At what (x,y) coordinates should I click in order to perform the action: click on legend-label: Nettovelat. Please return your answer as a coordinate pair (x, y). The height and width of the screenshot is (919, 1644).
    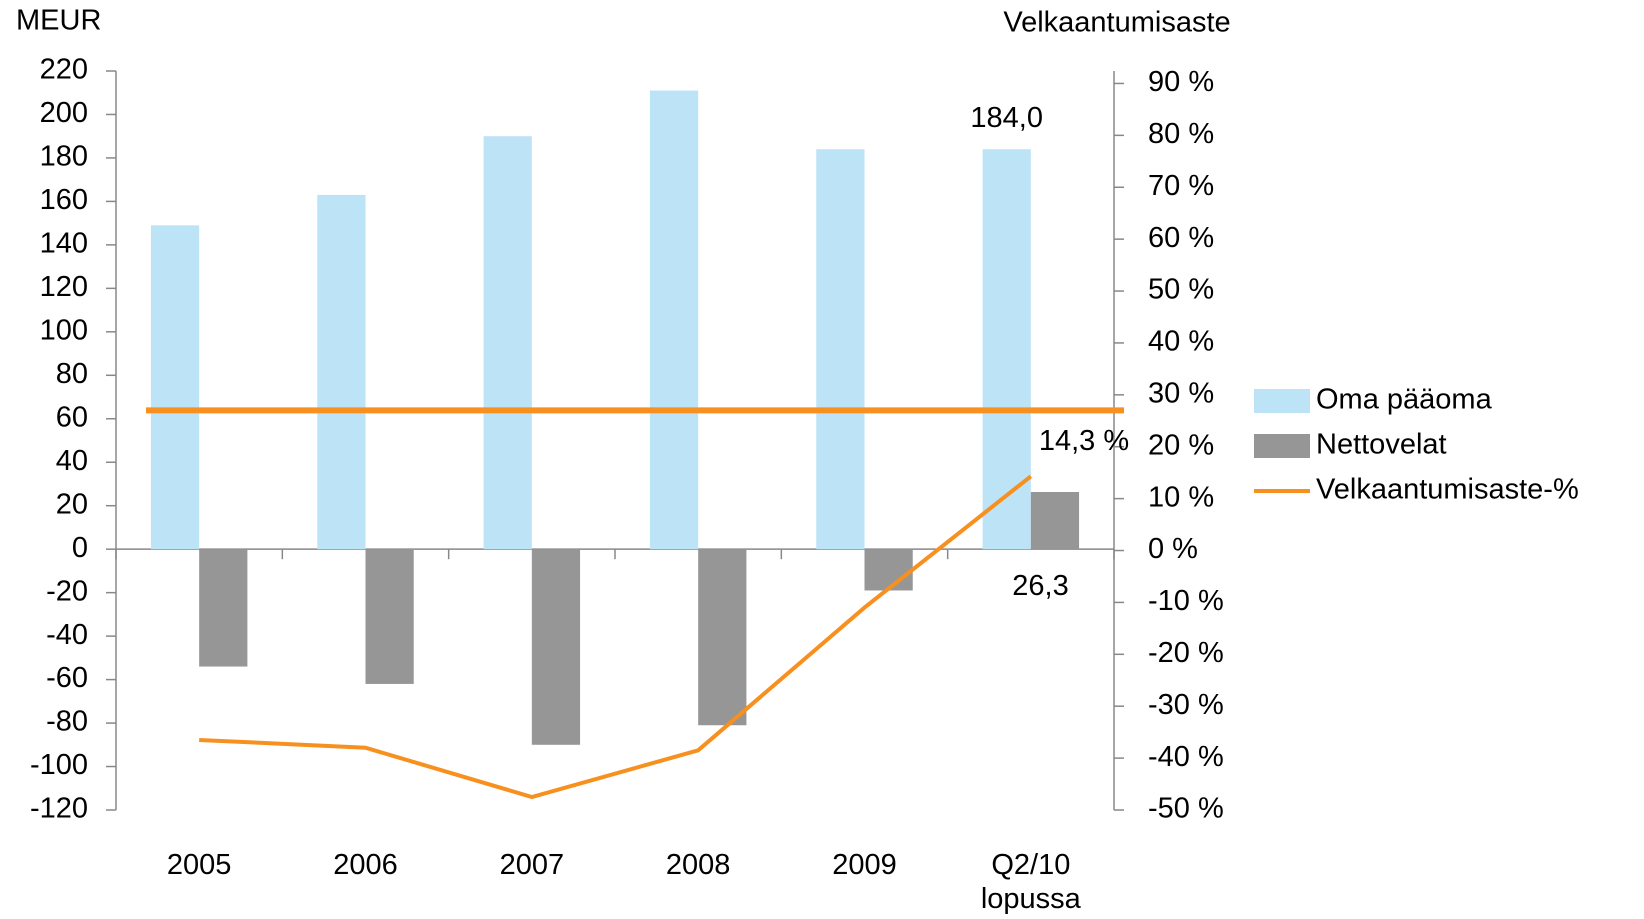
    Looking at the image, I should click on (1381, 445).